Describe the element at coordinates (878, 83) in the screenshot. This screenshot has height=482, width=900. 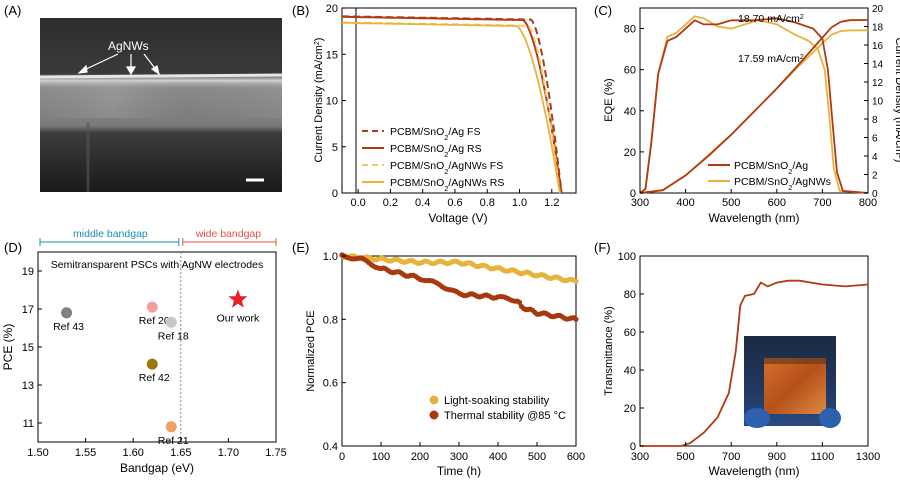
I see `panel-c-y2tick-label: 12` at that location.